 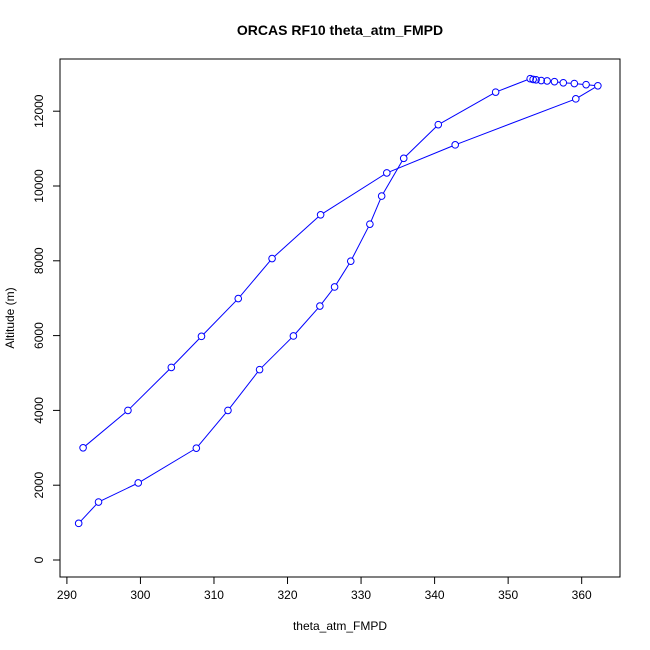 What do you see at coordinates (39, 485) in the screenshot?
I see `y-tick-label: 2000` at bounding box center [39, 485].